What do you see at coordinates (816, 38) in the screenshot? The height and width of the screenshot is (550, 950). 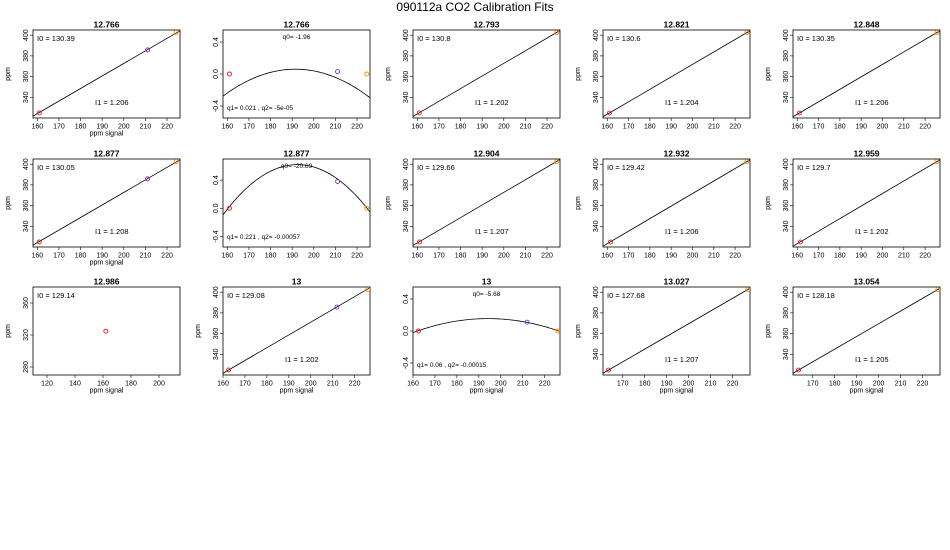 I see `i0-annotation: I0 = 130.35` at bounding box center [816, 38].